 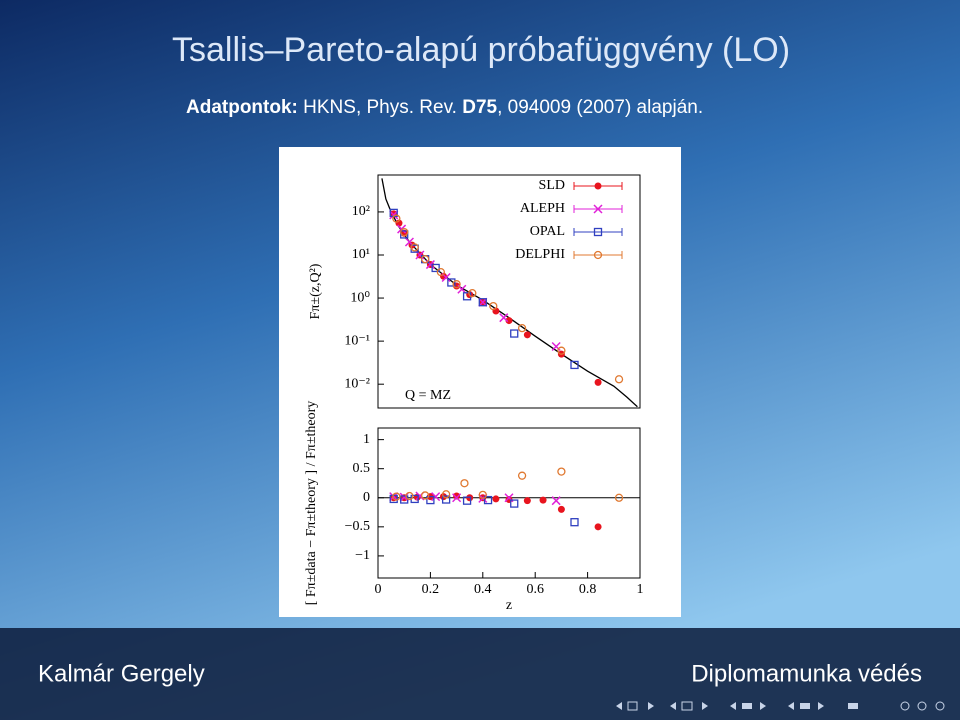 I want to click on y-tick-label: 1, so click(x=366, y=439).